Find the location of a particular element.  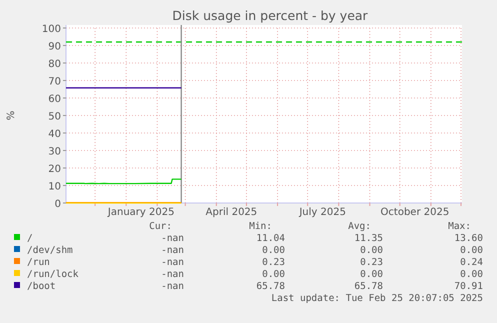

y-axis-title: % is located at coordinates (11, 115).